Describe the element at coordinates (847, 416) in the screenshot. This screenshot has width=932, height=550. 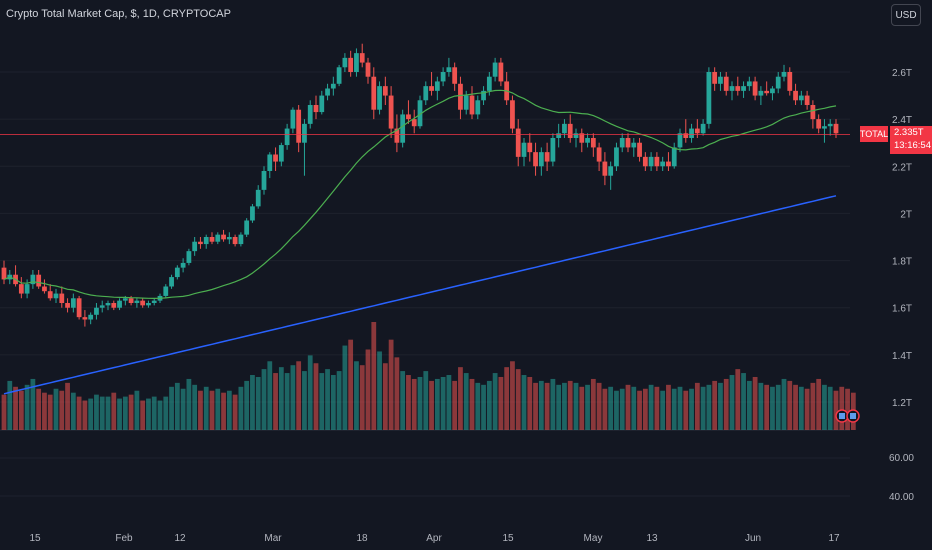
I see `chart-scroll-icons` at that location.